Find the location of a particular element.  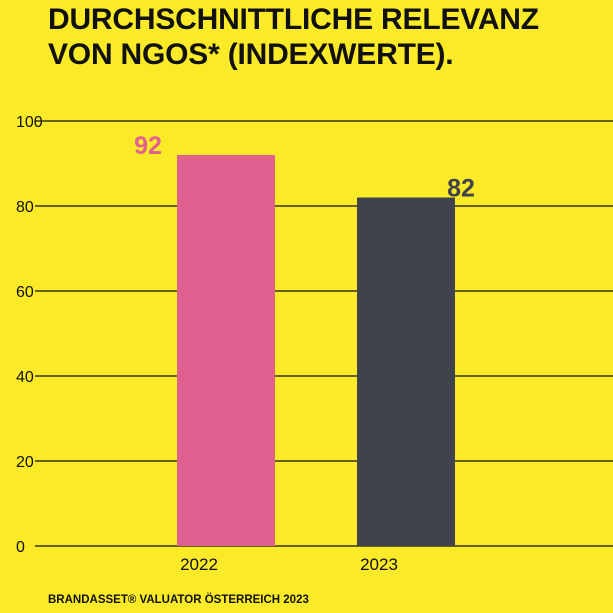

x-tick-label-2023: 2023 is located at coordinates (379, 564).